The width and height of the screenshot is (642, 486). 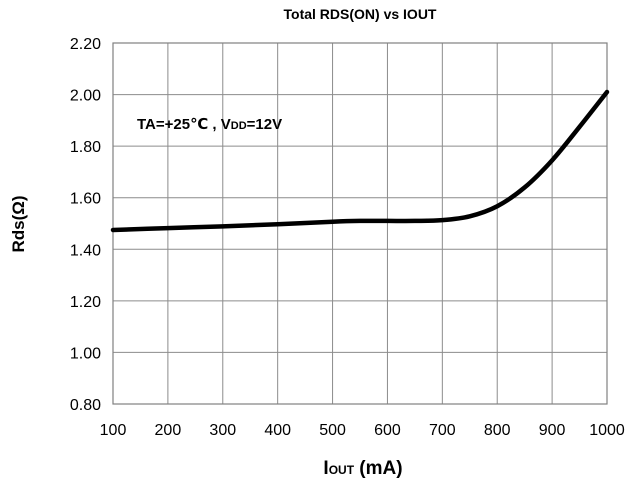 What do you see at coordinates (387, 430) in the screenshot?
I see `x-tick-label: 600` at bounding box center [387, 430].